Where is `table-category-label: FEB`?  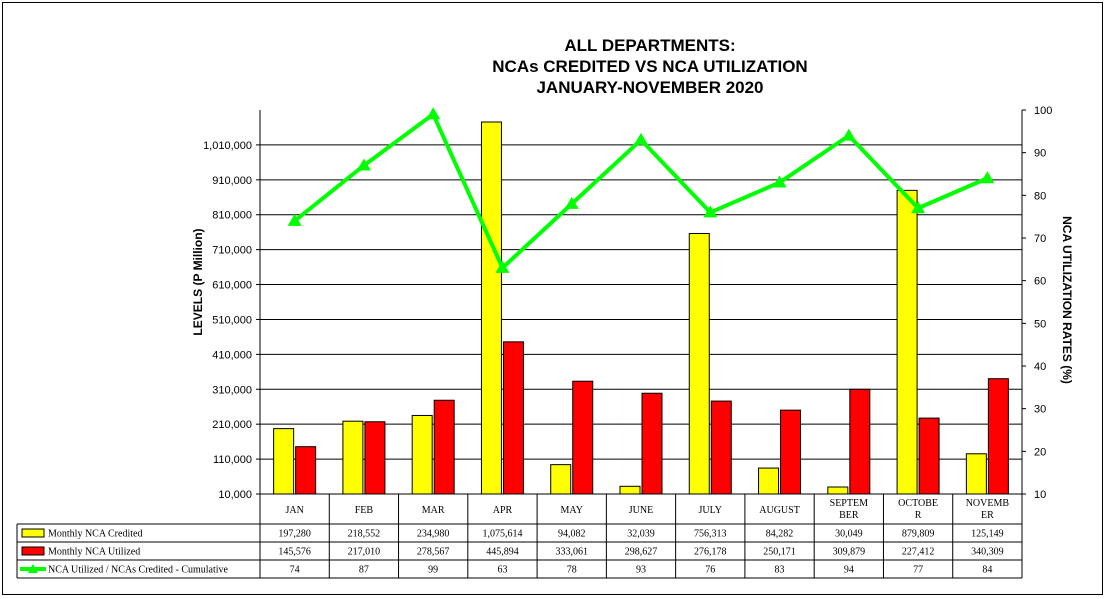
table-category-label: FEB is located at coordinates (364, 510).